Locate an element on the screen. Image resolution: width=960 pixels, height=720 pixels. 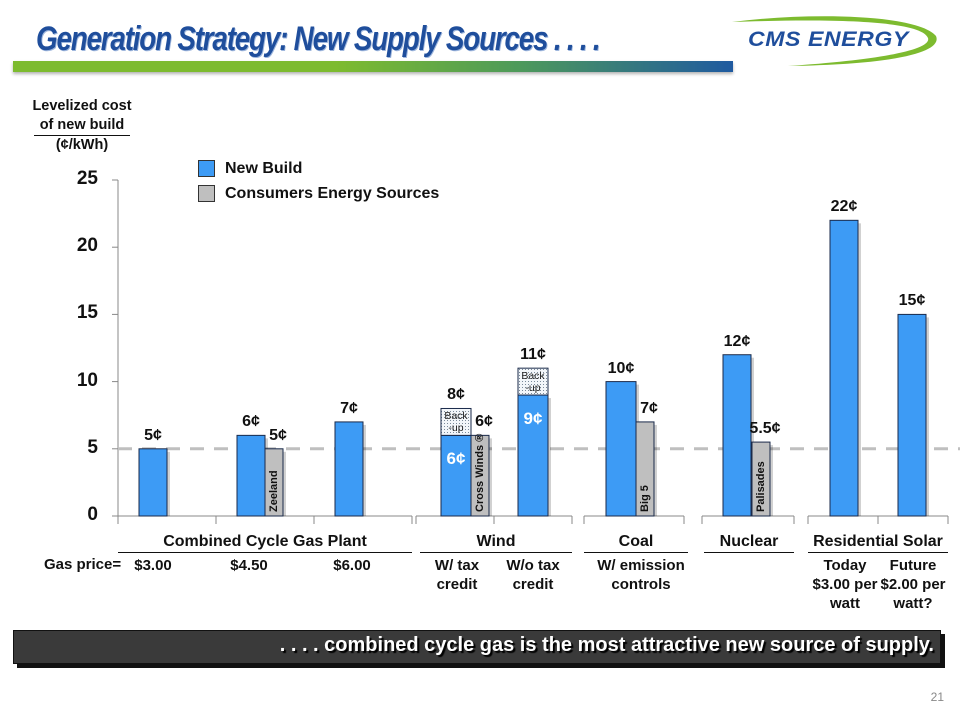
legend-item-consumers-energy: Consumers Energy Sources is located at coordinates (318, 193).